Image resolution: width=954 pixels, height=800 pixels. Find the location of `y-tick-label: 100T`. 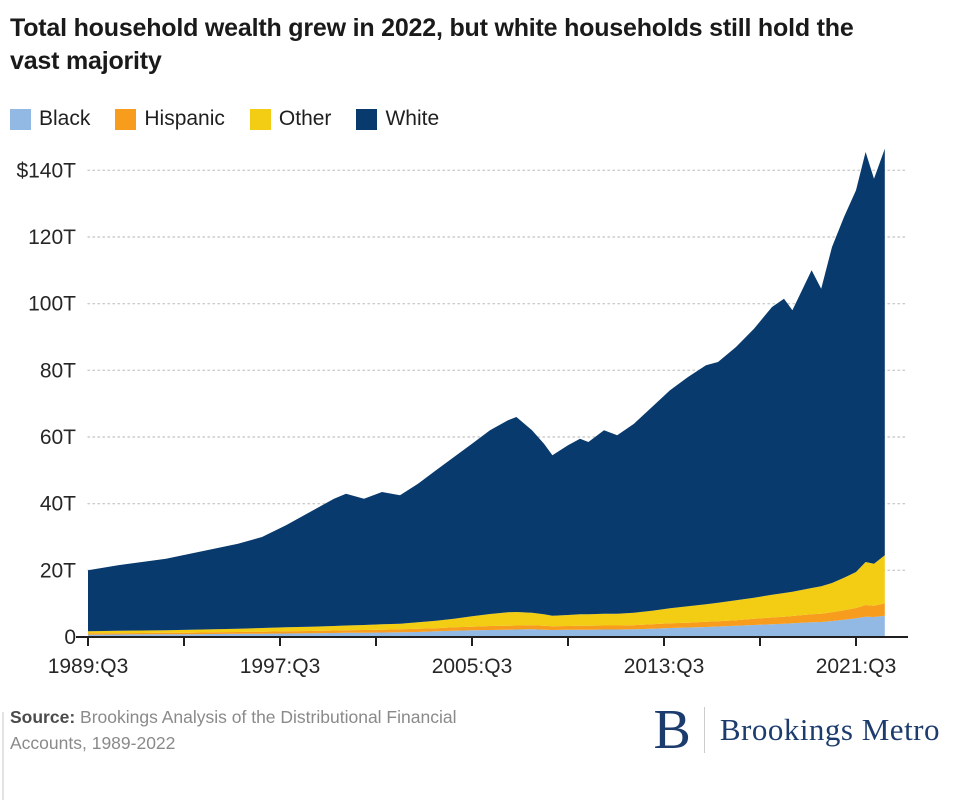

y-tick-label: 100T is located at coordinates (52, 304).